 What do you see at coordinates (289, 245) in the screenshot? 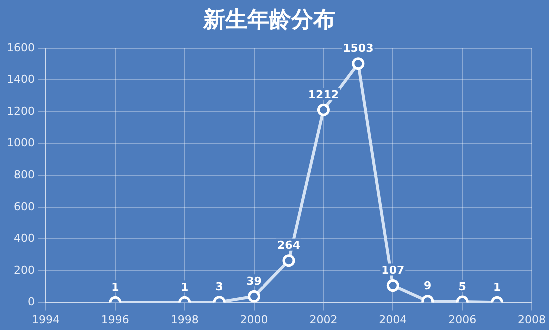
I see `data-label: 264` at bounding box center [289, 245].